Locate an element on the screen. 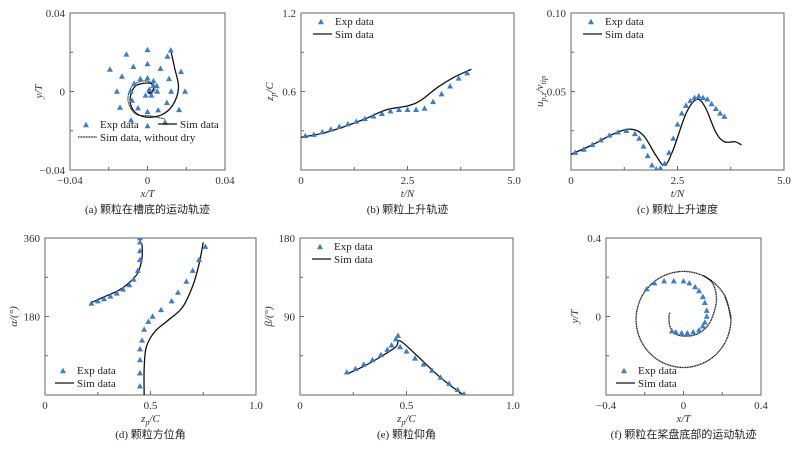 The width and height of the screenshot is (807, 456). panel-caption: (a) 颗粒在槽底的运动轨迹 is located at coordinates (147, 209).